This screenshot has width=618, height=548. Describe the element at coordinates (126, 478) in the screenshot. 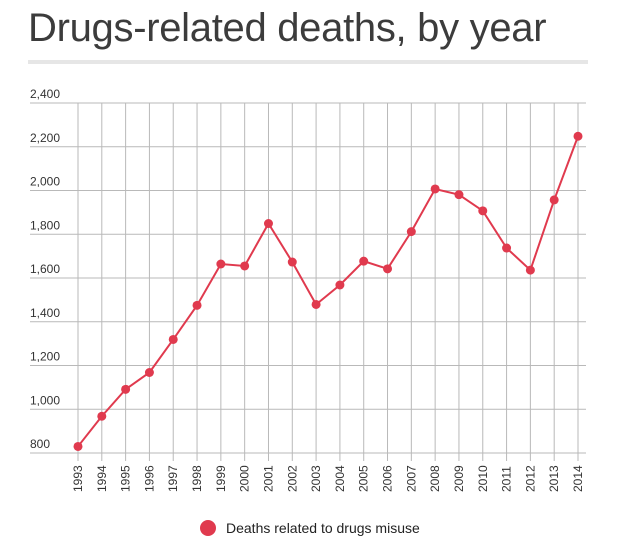

I see `x-tick-label: 1995` at that location.